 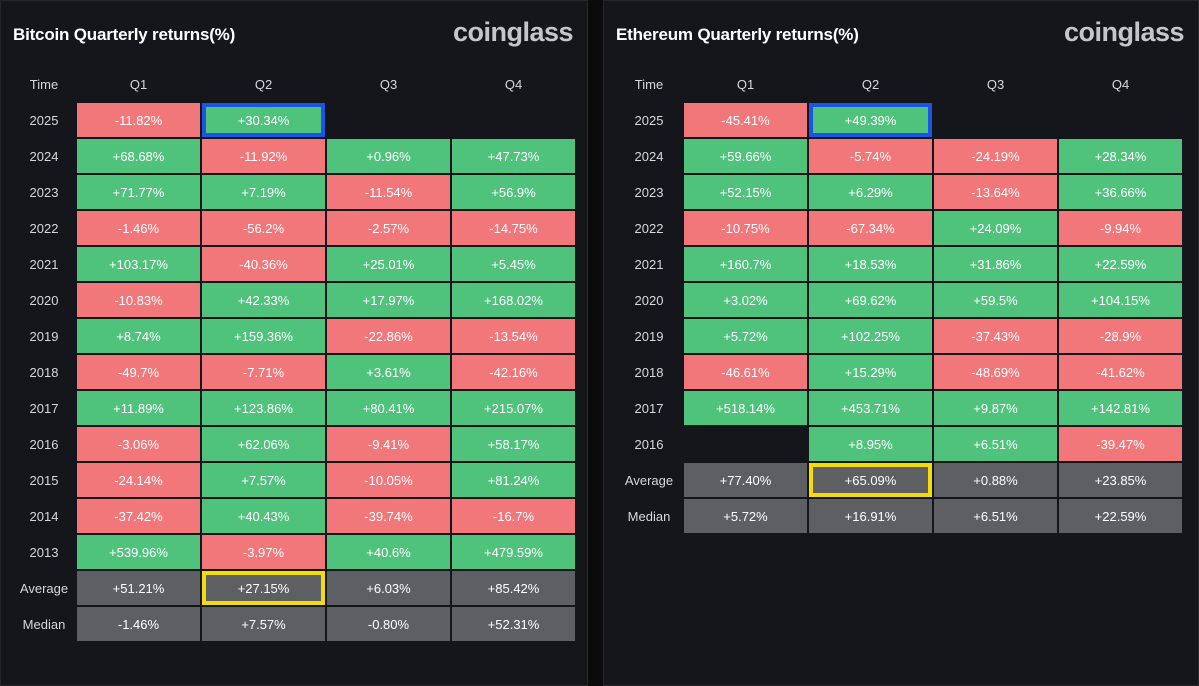 What do you see at coordinates (870, 336) in the screenshot?
I see `return-cell-q2: +102.25%` at bounding box center [870, 336].